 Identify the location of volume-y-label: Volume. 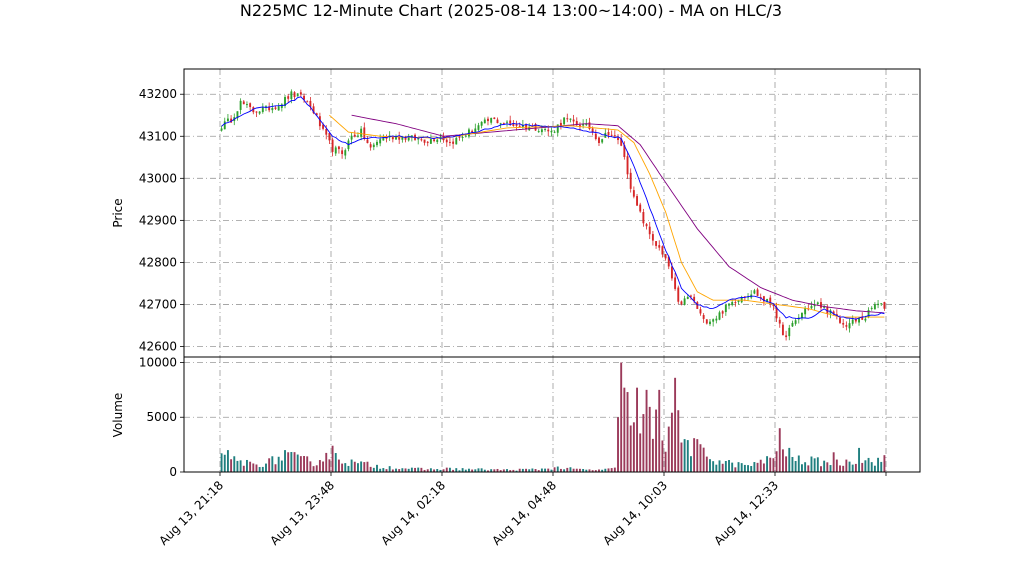
(118, 415).